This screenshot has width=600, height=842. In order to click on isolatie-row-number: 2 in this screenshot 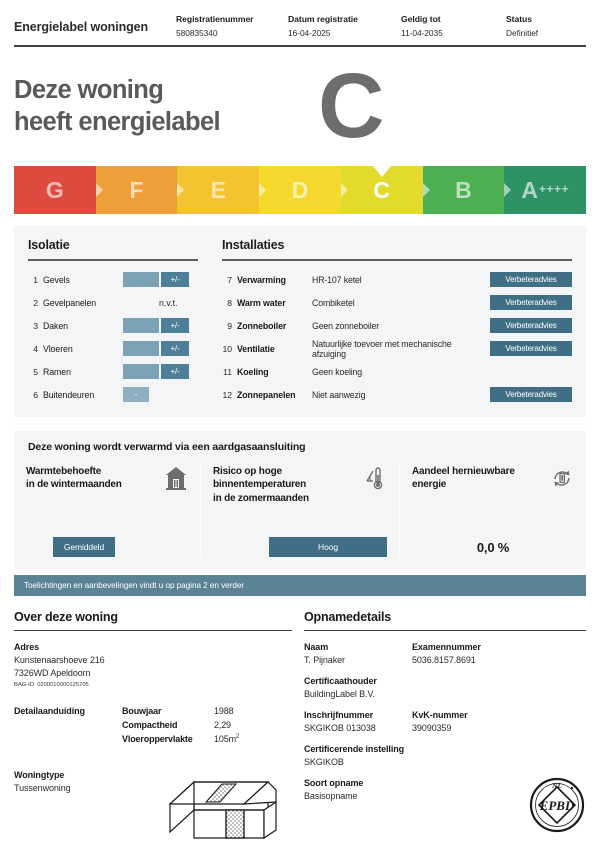, I will do `click(35, 302)`.